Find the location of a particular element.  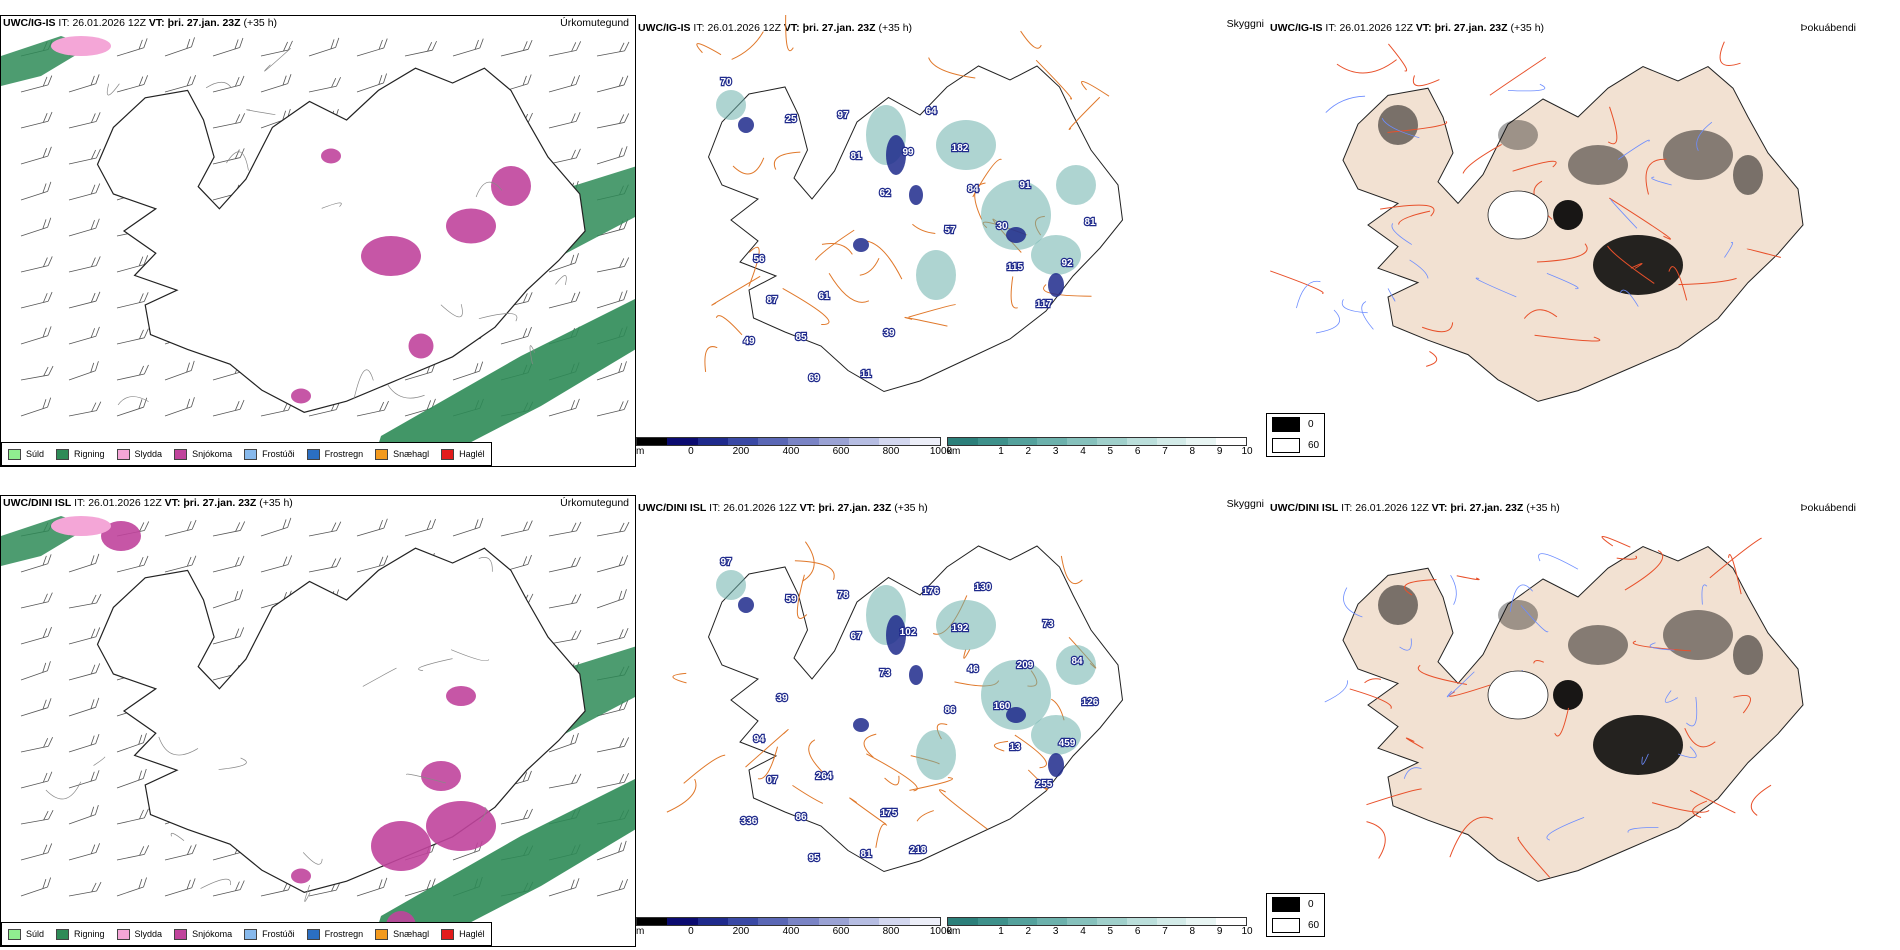

panel-title: Þokuábendi is located at coordinates (1828, 508).